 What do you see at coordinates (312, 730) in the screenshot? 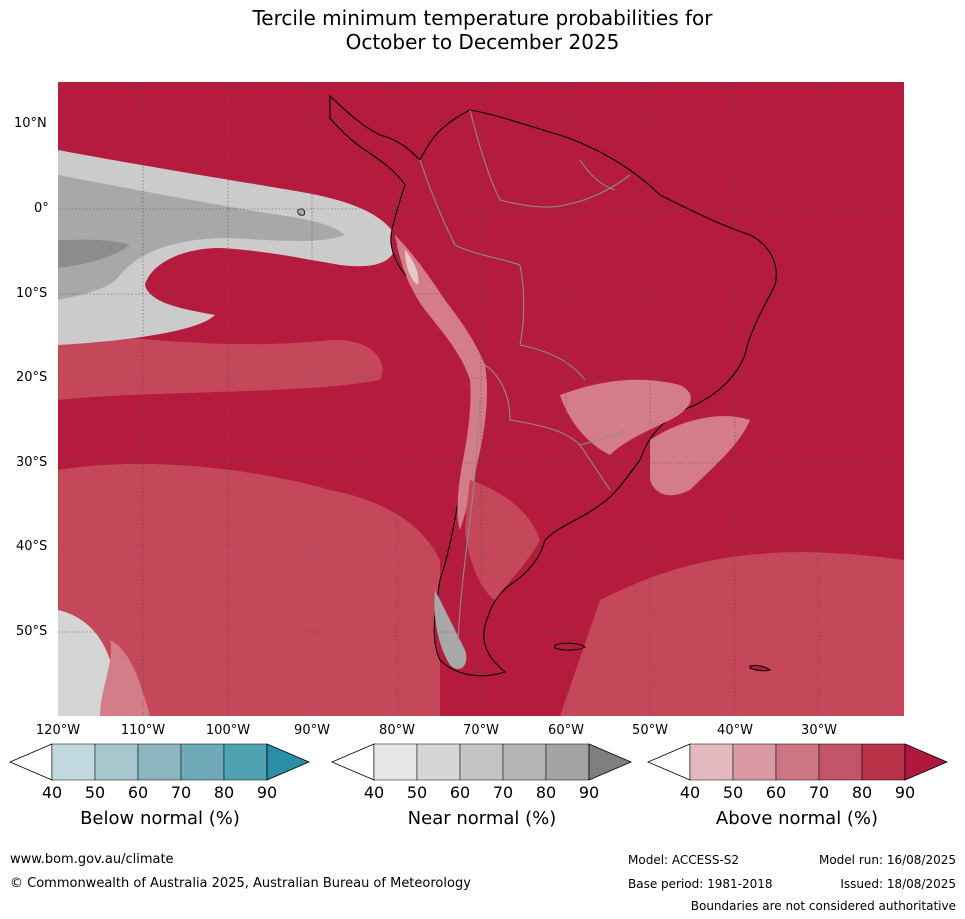
I see `lon-label-90w: 90°W` at bounding box center [312, 730].